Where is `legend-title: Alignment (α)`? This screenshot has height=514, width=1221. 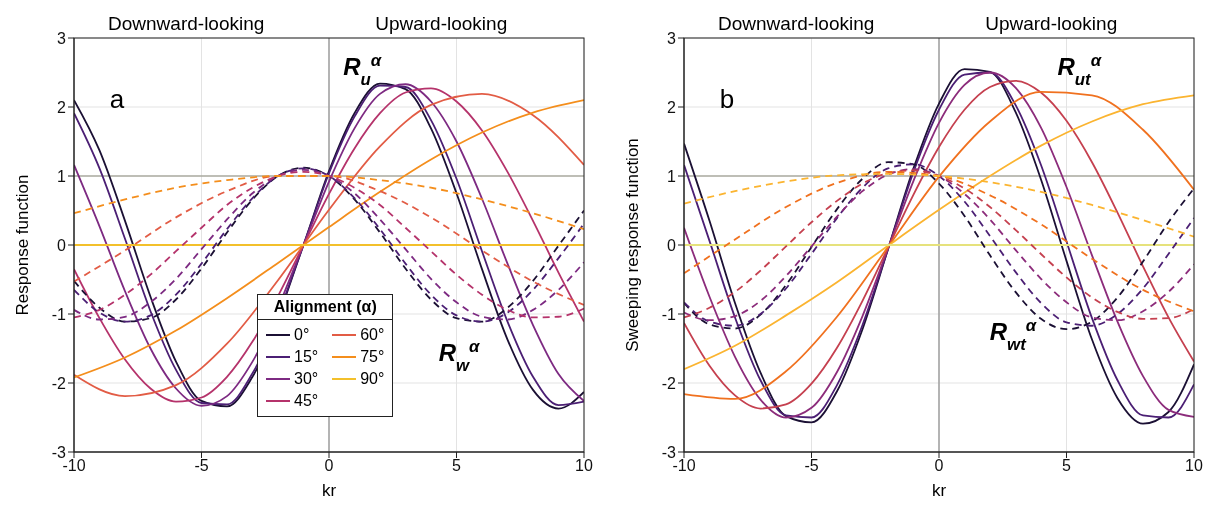
legend-title: Alignment (α) is located at coordinates (325, 307).